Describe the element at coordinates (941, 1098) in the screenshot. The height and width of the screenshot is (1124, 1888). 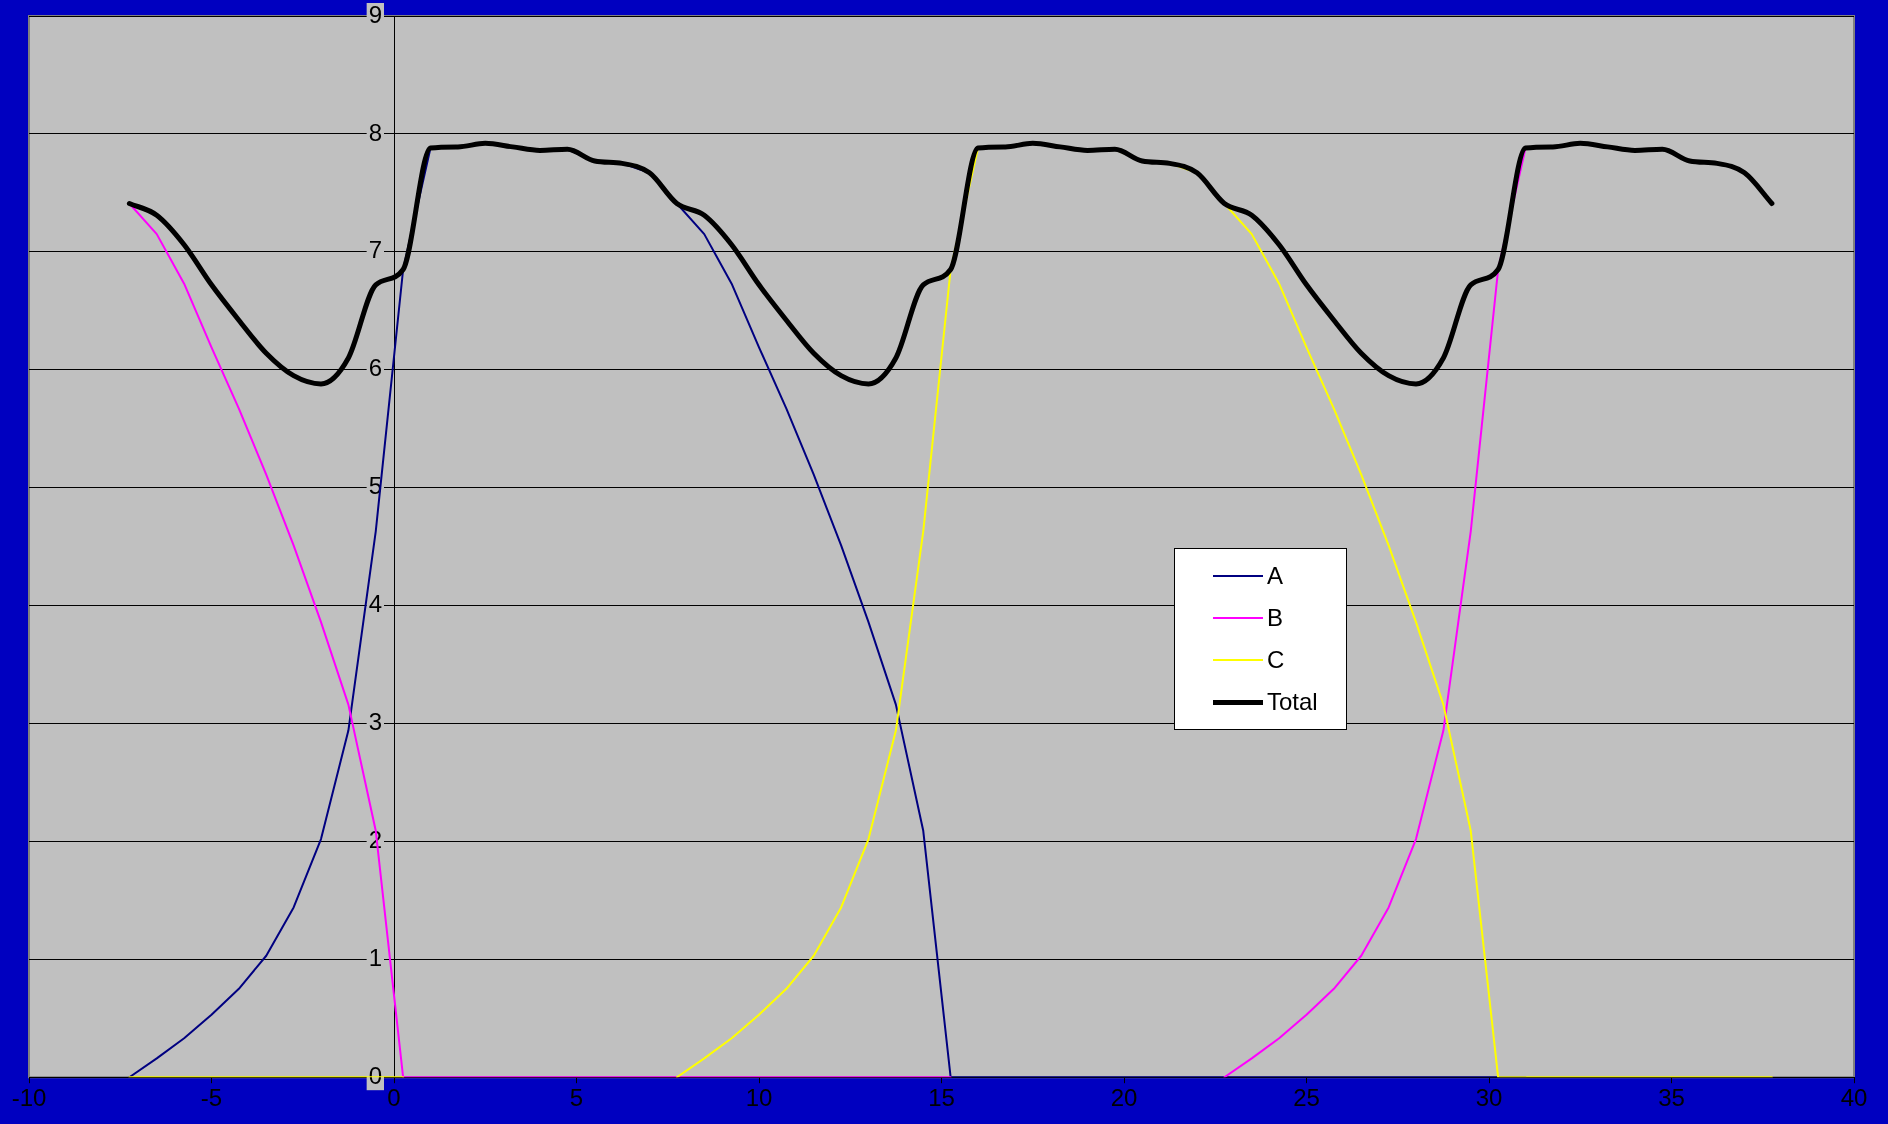
I see `x-tick-label: 15` at that location.